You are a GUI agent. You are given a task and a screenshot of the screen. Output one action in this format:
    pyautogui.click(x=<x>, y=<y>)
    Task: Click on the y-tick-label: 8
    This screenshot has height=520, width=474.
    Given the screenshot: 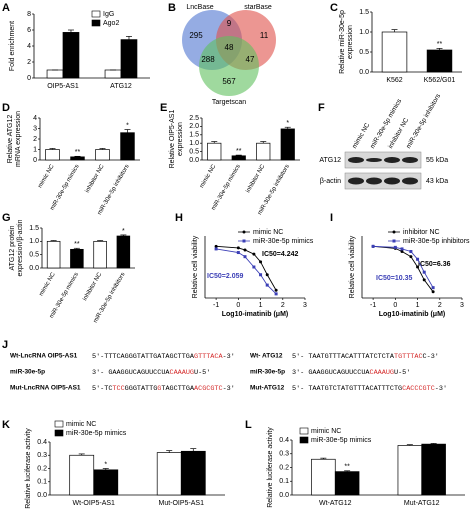 What is the action you would take?
    pyautogui.click(x=29, y=14)
    